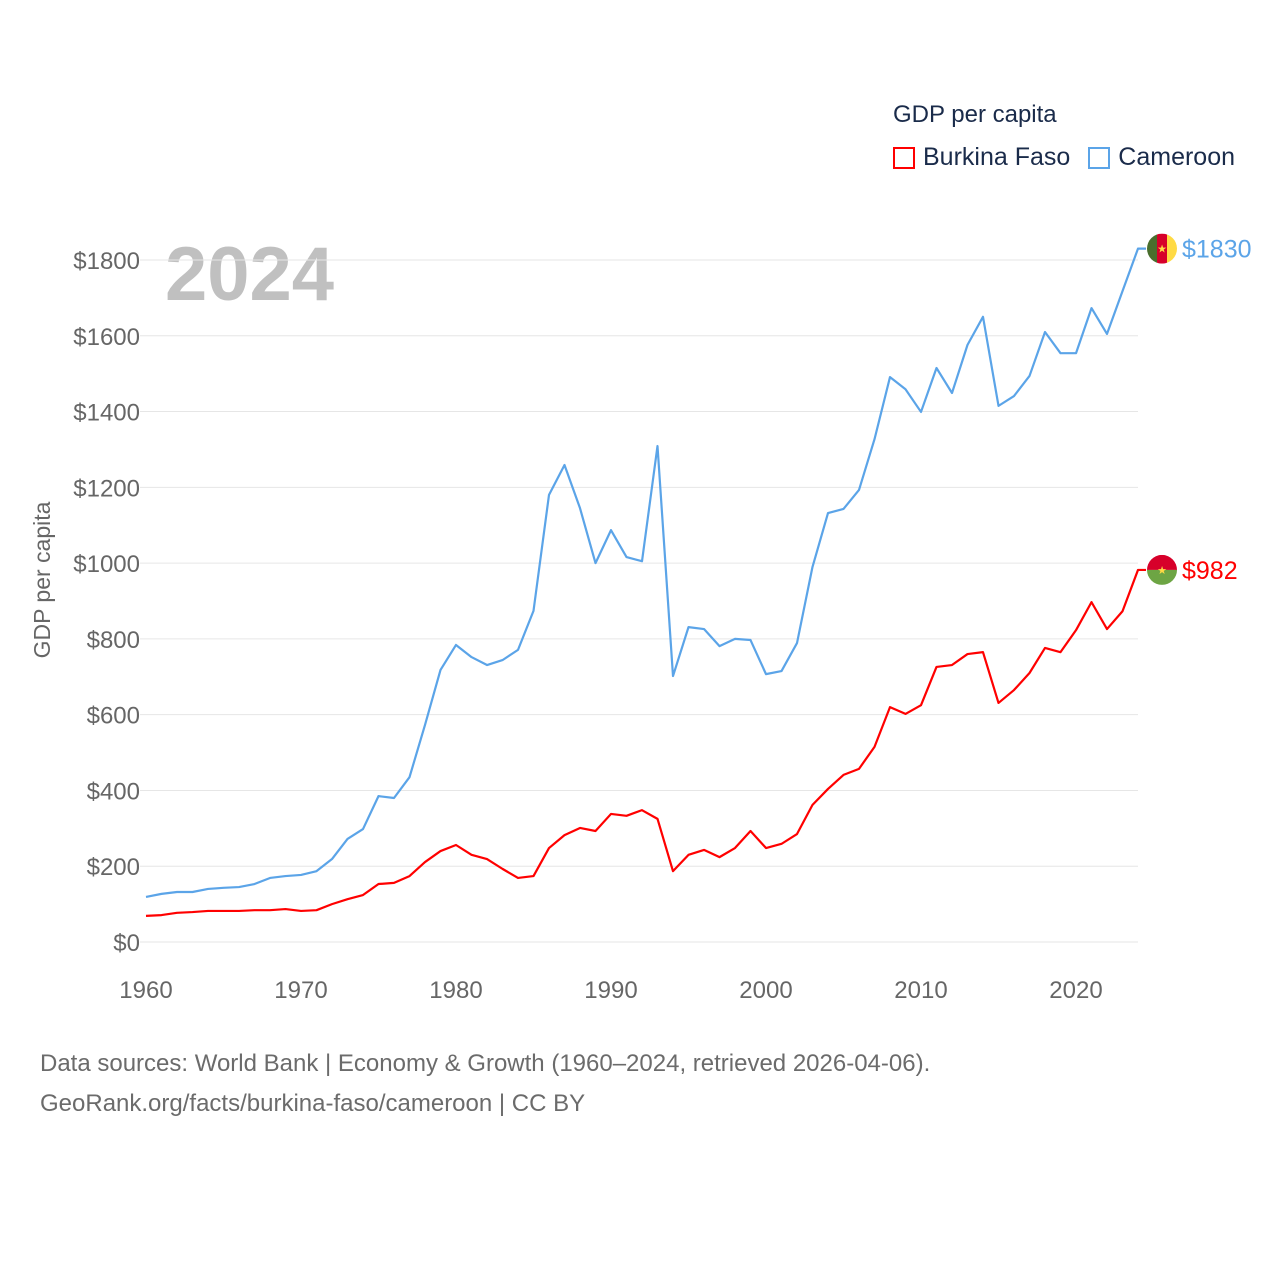 Image resolution: width=1280 pixels, height=1280 pixels. What do you see at coordinates (975, 114) in the screenshot?
I see `legend-title: GDP per capita` at bounding box center [975, 114].